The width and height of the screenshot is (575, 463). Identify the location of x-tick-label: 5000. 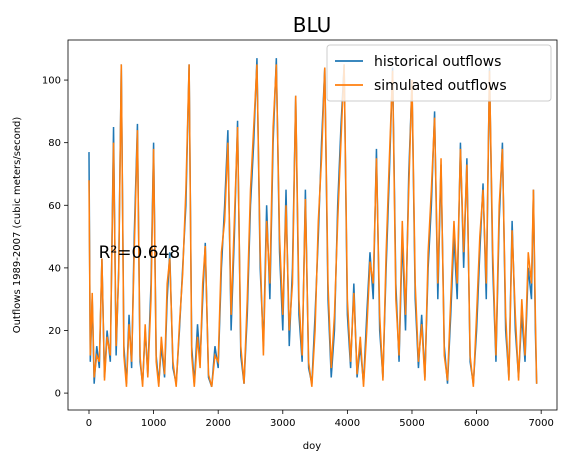
(411, 423).